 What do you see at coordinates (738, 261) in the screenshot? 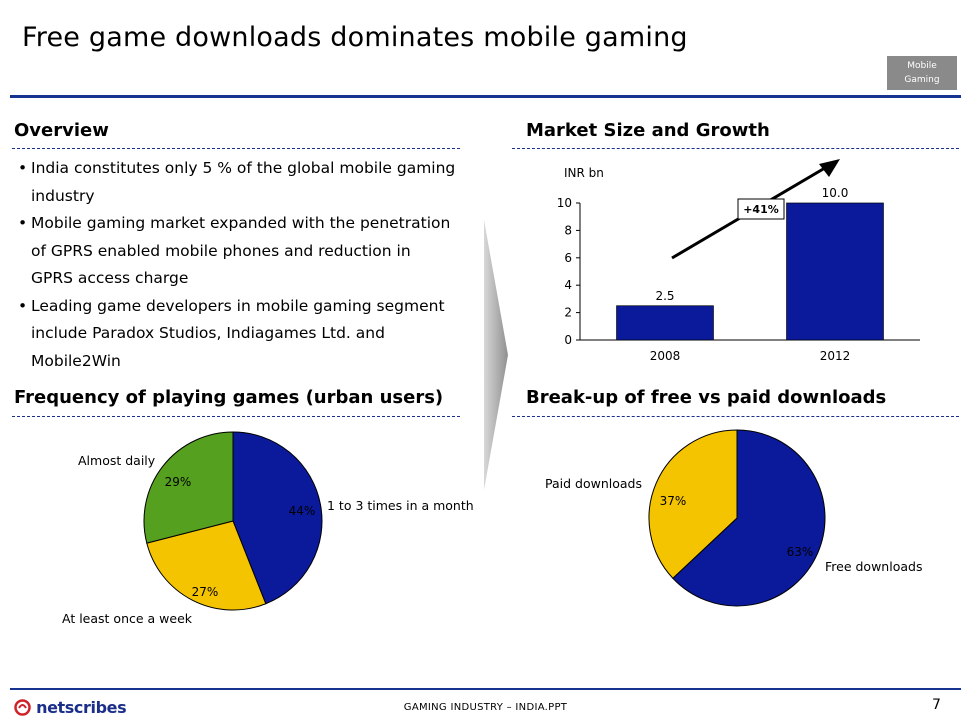
I see `market-size-bar-chart: INR bn 0 2 4 6 8 10 2.5 2008 10.0 2012 +41%` at bounding box center [738, 261].